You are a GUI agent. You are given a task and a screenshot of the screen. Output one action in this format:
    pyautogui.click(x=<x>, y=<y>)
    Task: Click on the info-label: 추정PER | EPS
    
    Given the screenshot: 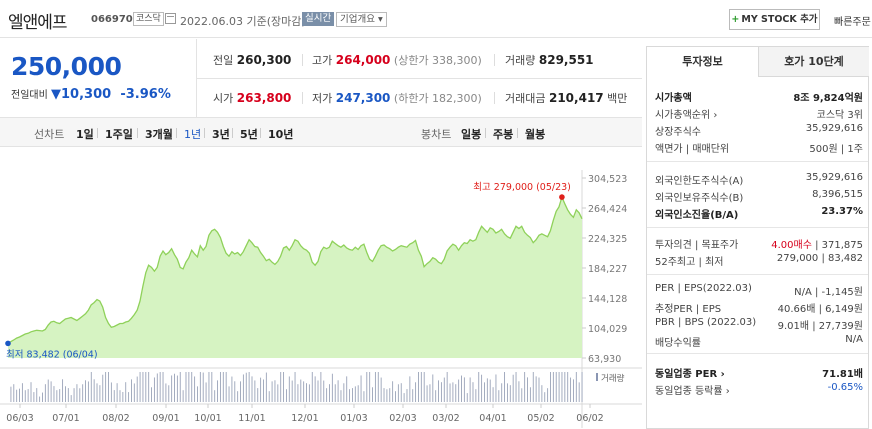 What is the action you would take?
    pyautogui.click(x=688, y=309)
    